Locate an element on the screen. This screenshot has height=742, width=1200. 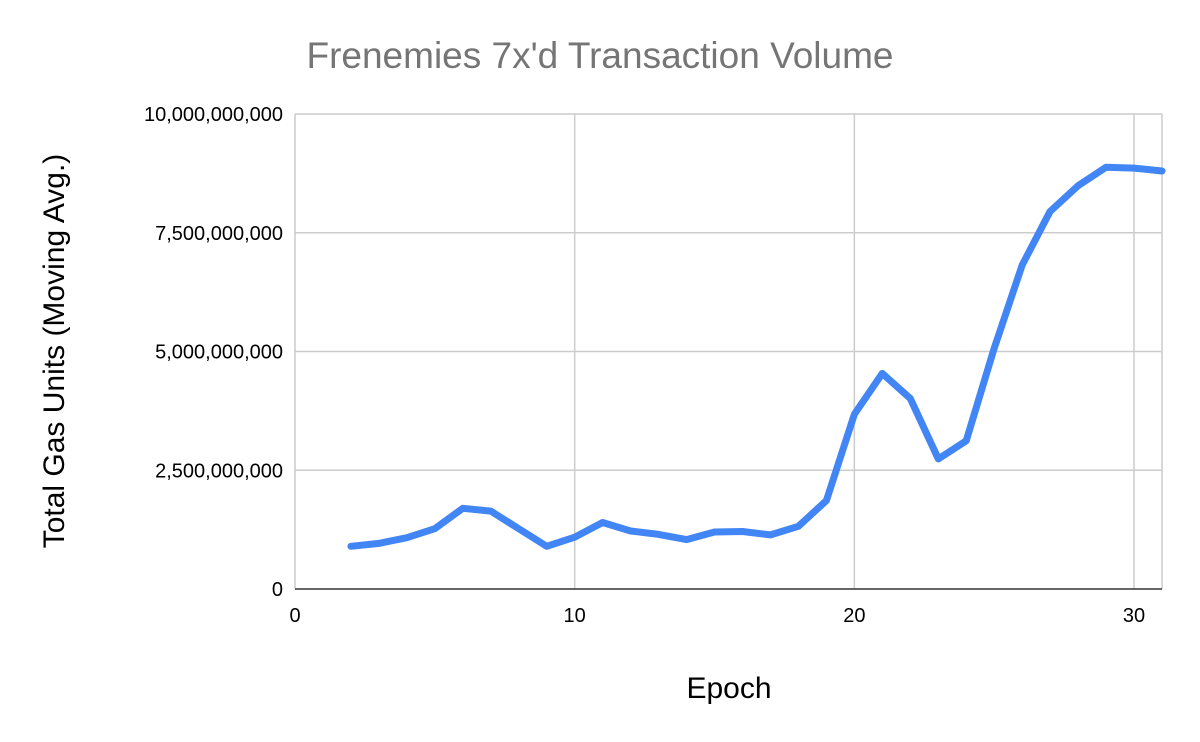
x-tick-label: 20 is located at coordinates (854, 616).